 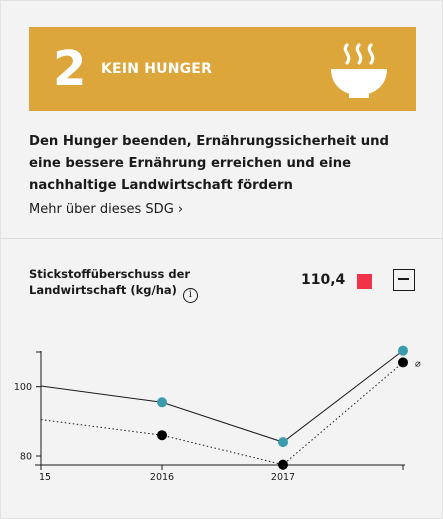 What do you see at coordinates (106, 209) in the screenshot?
I see `more-about-sdg-link: Mehr über dieses SDG ›` at bounding box center [106, 209].